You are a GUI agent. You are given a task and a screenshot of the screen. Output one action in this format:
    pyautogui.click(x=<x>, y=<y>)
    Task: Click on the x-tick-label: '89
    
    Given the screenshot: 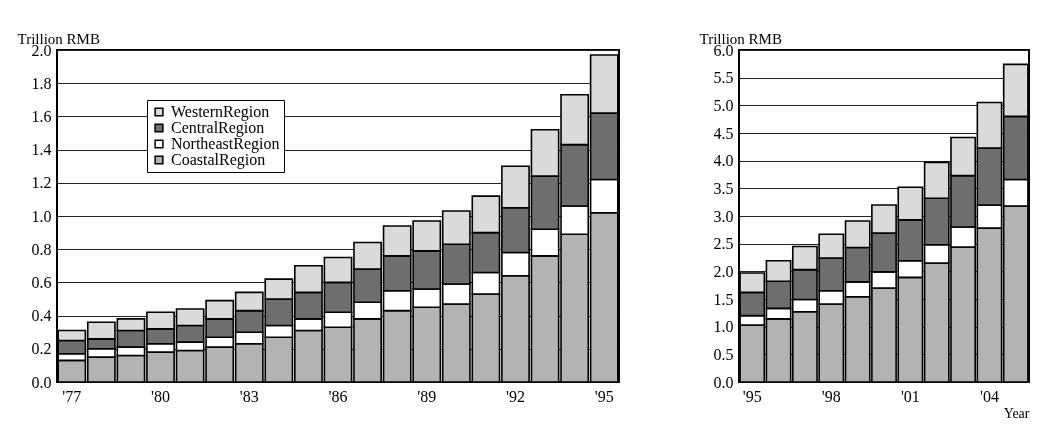 What is the action you would take?
    pyautogui.click(x=427, y=396)
    